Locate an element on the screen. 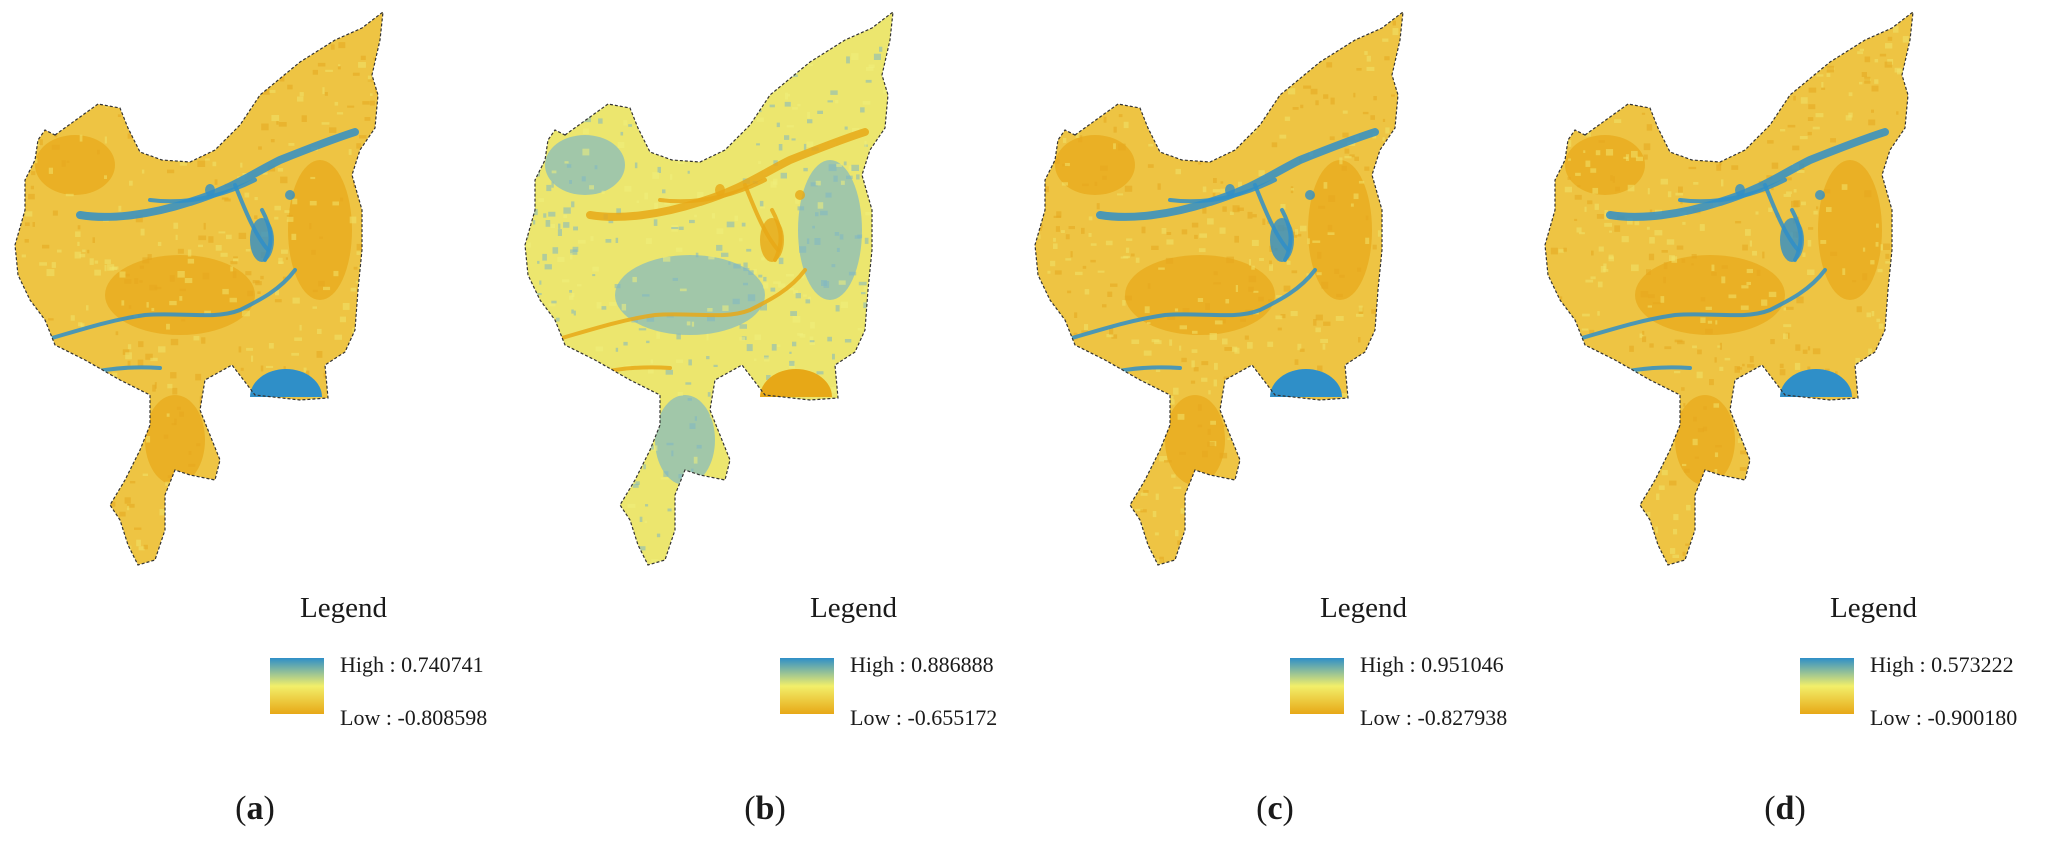 This screenshot has height=848, width=2060. legend: Legend High : 0.951046 Low : -0.827938 is located at coordinates (1410, 667).